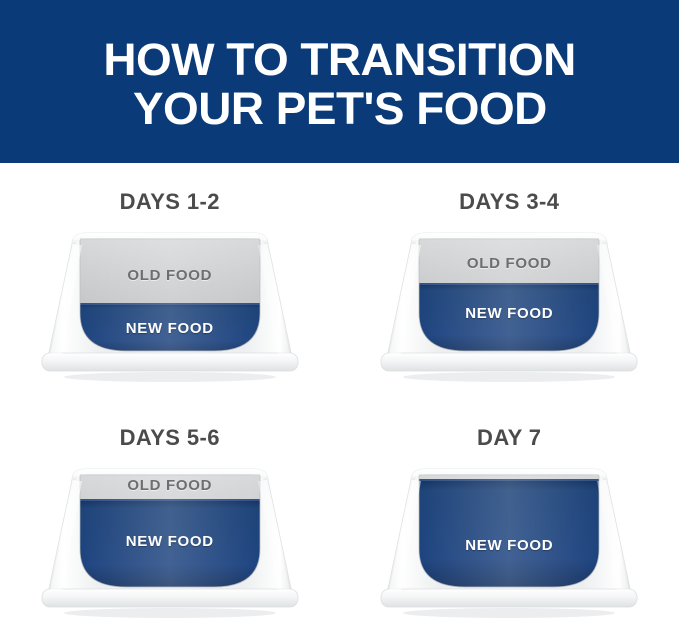 The height and width of the screenshot is (634, 679). What do you see at coordinates (509, 201) in the screenshot?
I see `stage-label: DAYS 3-4` at bounding box center [509, 201].